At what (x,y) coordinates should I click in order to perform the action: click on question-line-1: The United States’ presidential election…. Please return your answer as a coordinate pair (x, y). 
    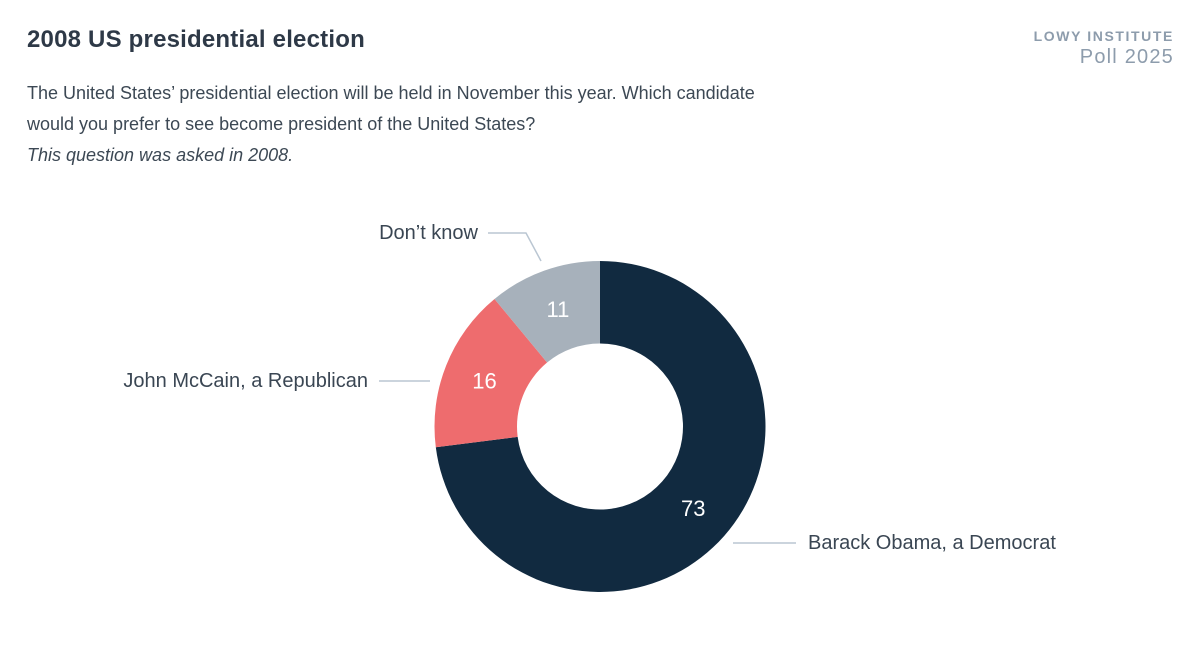
    Looking at the image, I should click on (391, 93).